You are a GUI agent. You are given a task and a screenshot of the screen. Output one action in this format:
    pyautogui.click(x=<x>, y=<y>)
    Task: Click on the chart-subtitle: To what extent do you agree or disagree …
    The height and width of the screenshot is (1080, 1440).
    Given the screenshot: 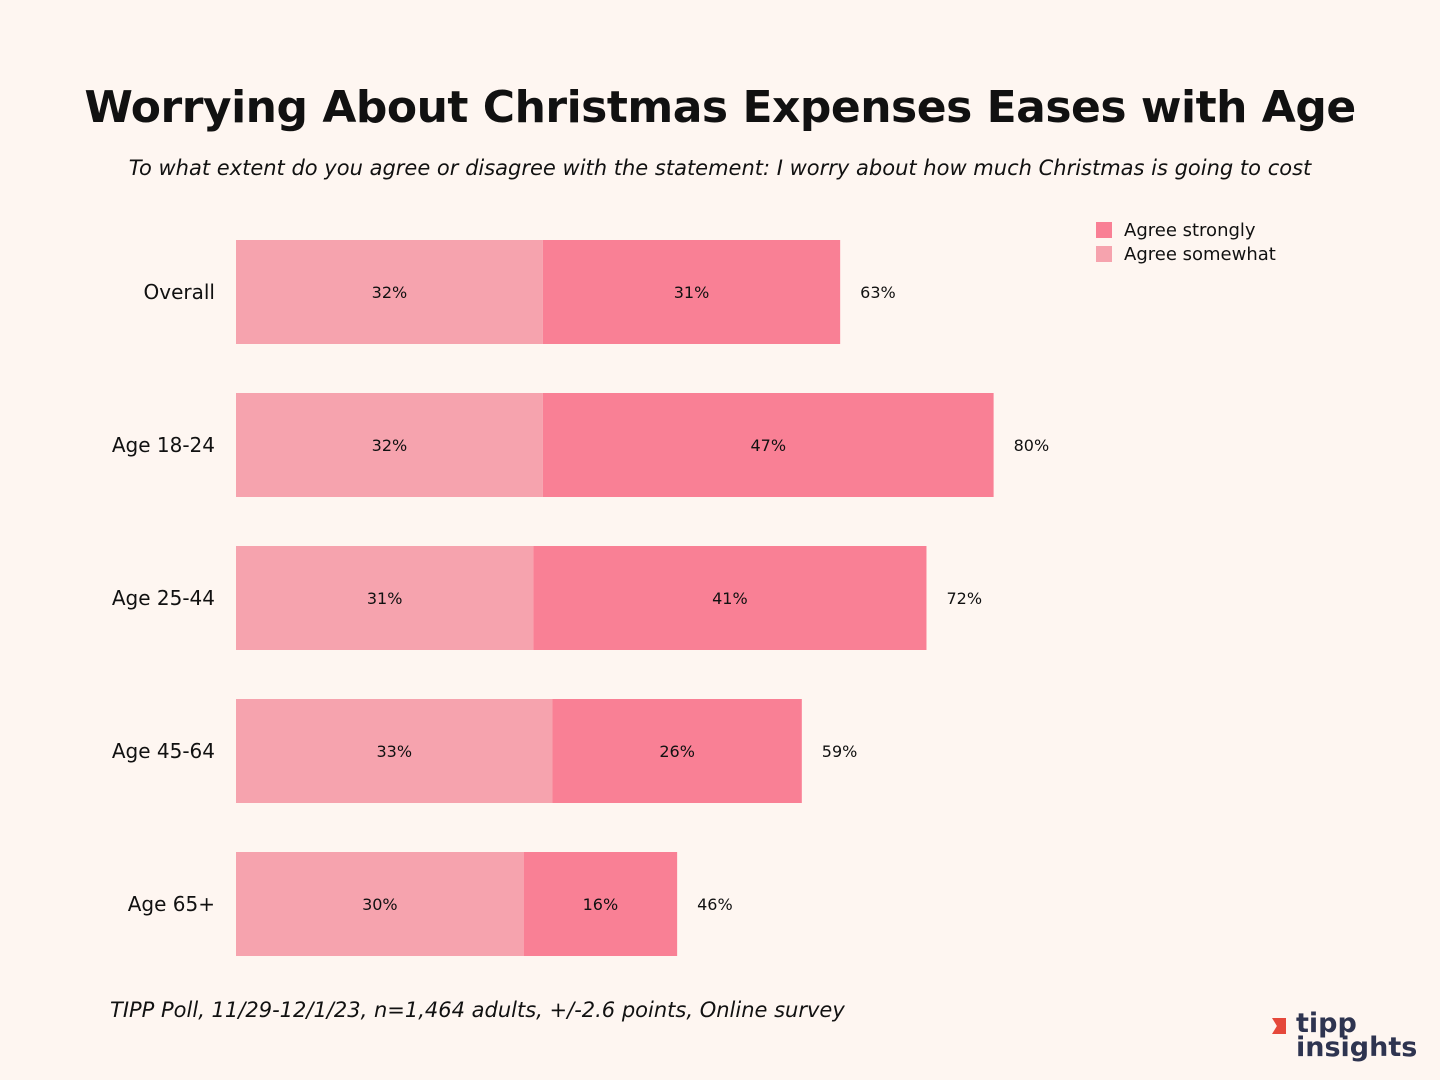 What is the action you would take?
    pyautogui.click(x=720, y=168)
    